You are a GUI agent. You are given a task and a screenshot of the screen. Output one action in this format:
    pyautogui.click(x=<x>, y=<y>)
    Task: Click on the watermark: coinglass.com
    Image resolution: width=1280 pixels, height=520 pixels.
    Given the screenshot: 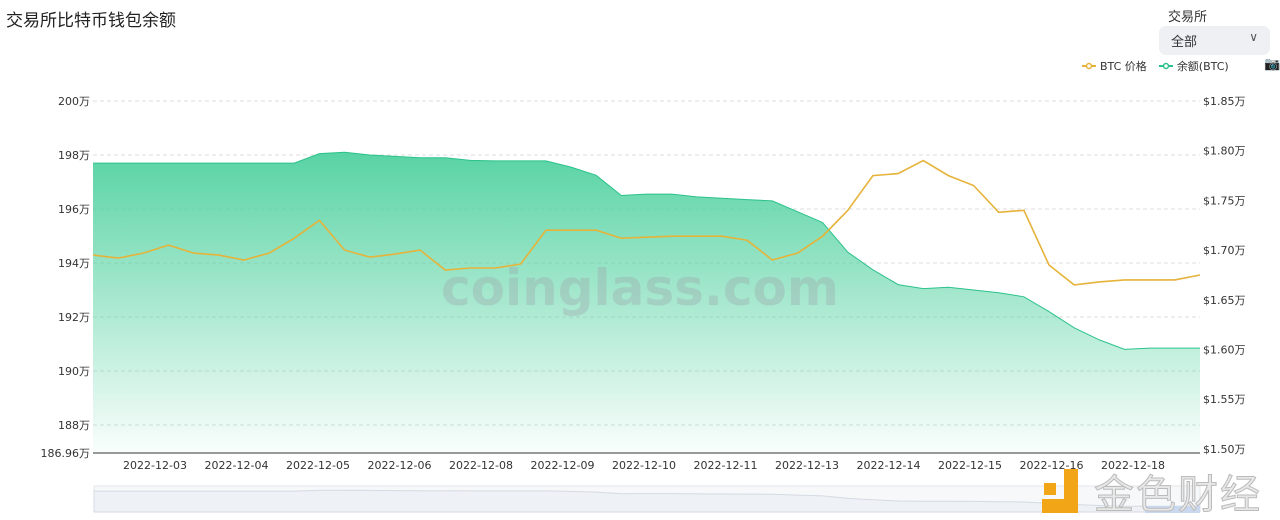 What is the action you would take?
    pyautogui.click(x=640, y=288)
    